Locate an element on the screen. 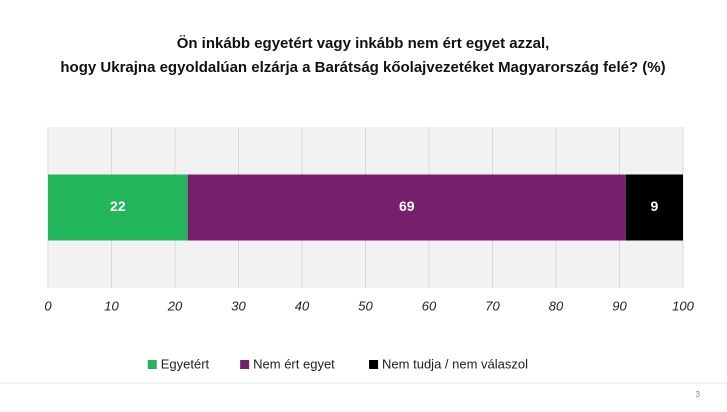  x-tick-label: 60 is located at coordinates (429, 305).